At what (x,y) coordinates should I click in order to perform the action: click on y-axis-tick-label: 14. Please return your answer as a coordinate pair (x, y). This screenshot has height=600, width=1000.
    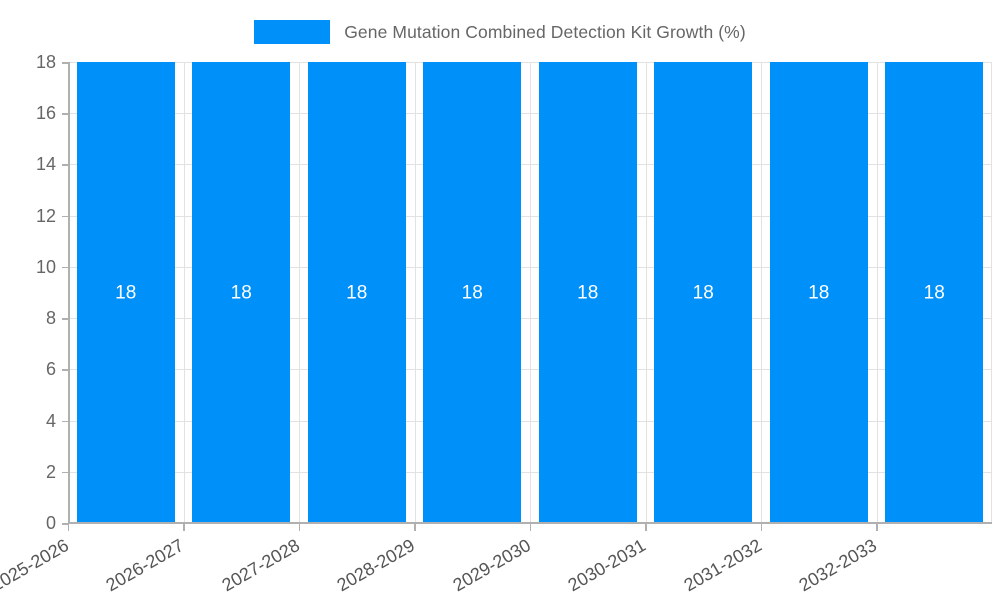
    Looking at the image, I should click on (45, 164).